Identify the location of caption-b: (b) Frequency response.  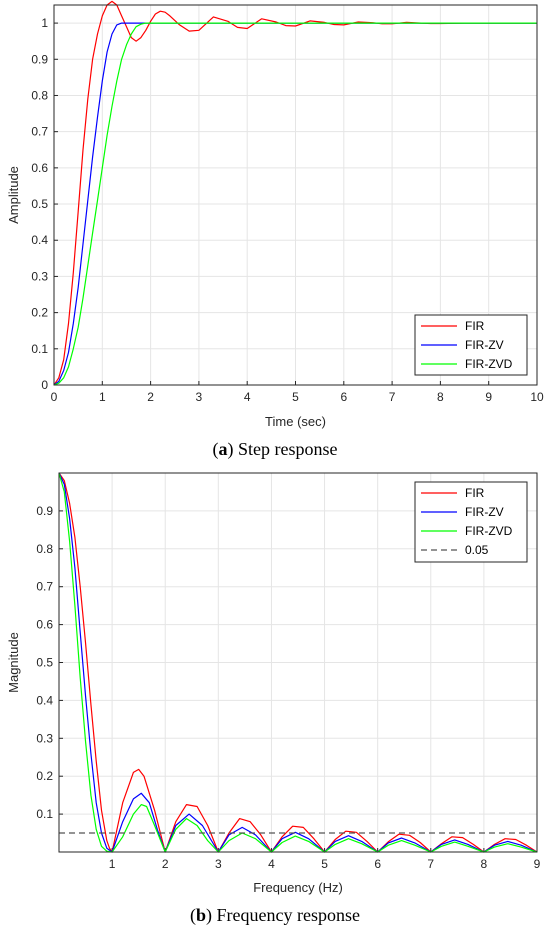
(275, 915).